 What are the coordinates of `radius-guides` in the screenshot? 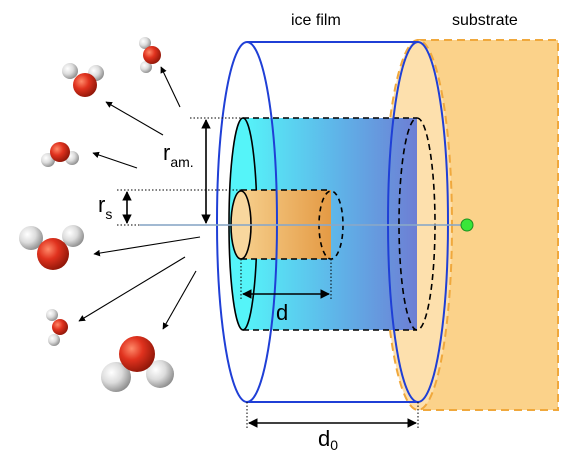 It's located at (180, 171).